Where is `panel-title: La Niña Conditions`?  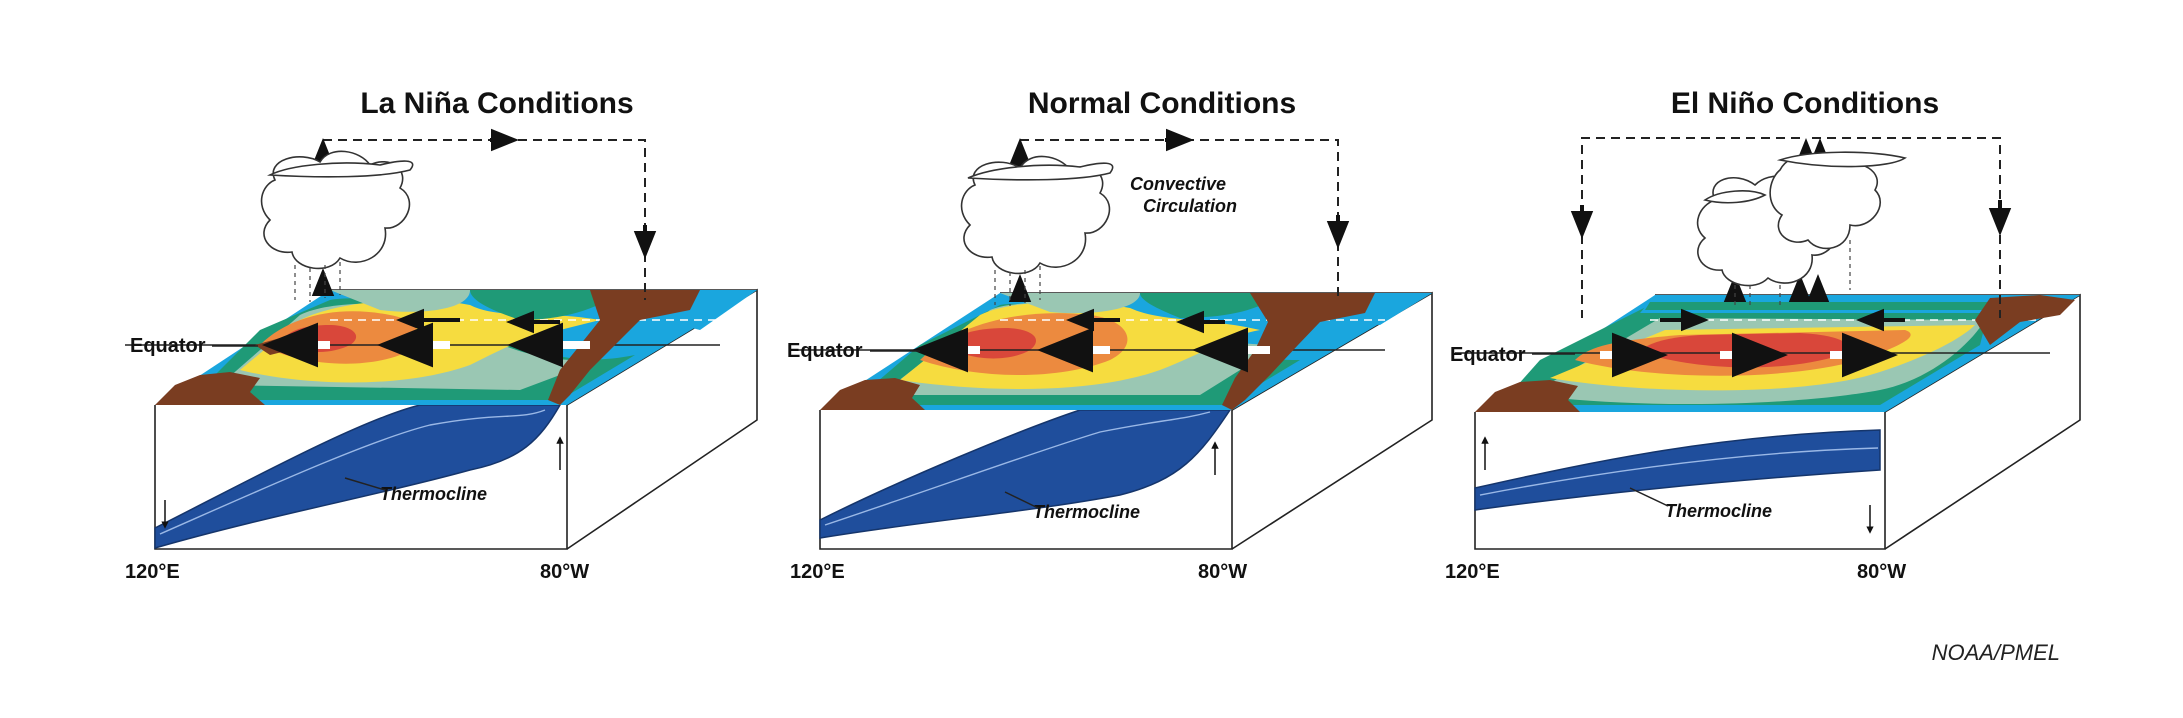 panel-title: La Niña Conditions is located at coordinates (496, 103).